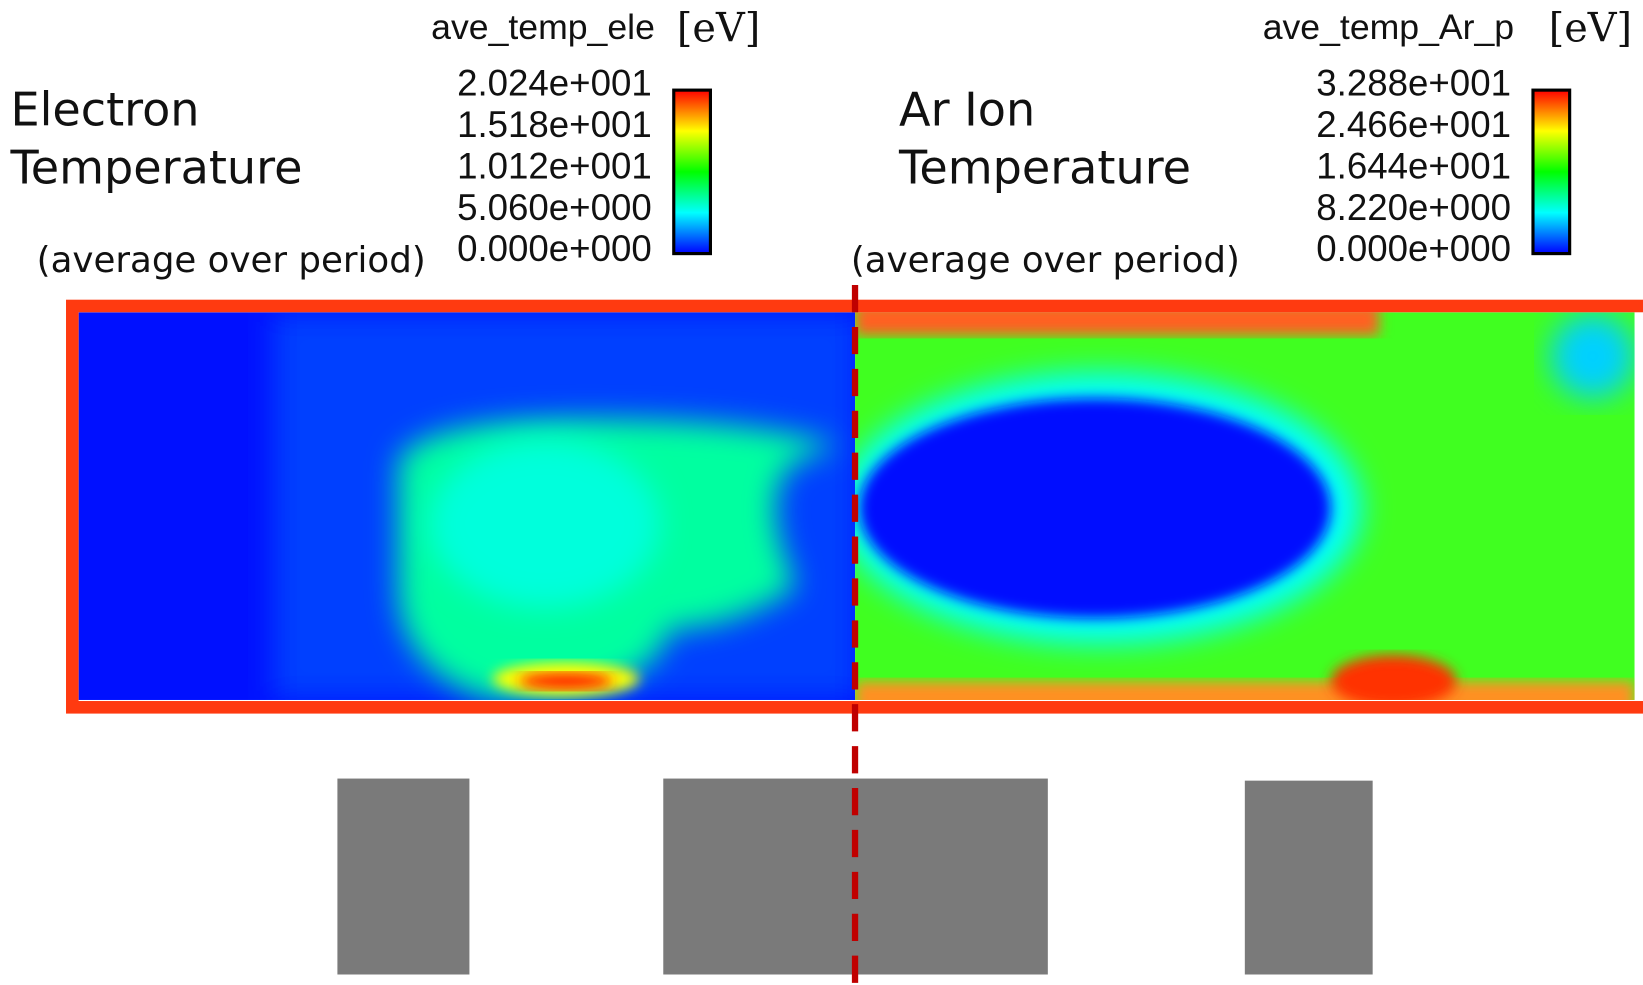  I want to click on colorbar-tick-label: 2.466e+001, so click(1413, 124).